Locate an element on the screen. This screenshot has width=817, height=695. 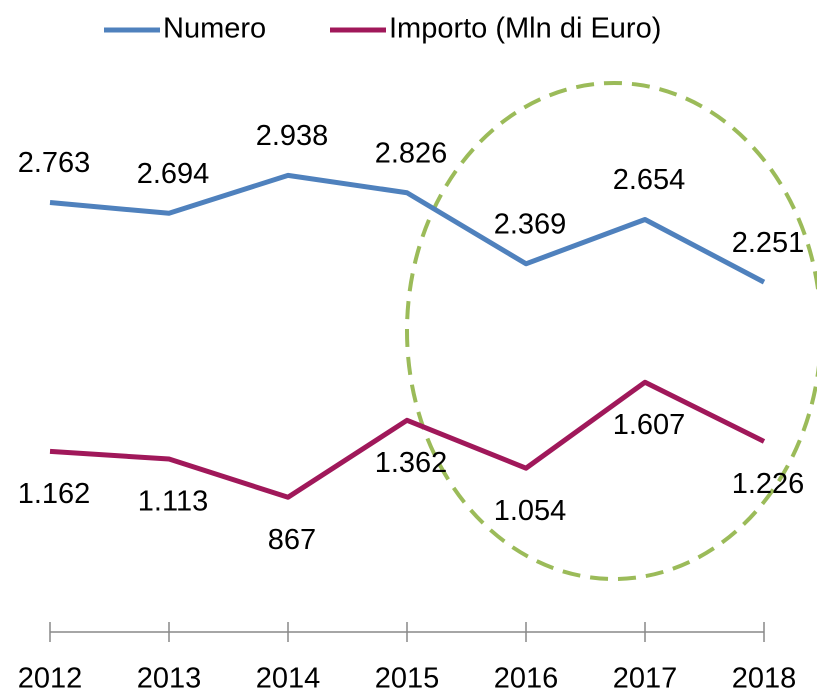
data-label: 2.369 is located at coordinates (530, 224).